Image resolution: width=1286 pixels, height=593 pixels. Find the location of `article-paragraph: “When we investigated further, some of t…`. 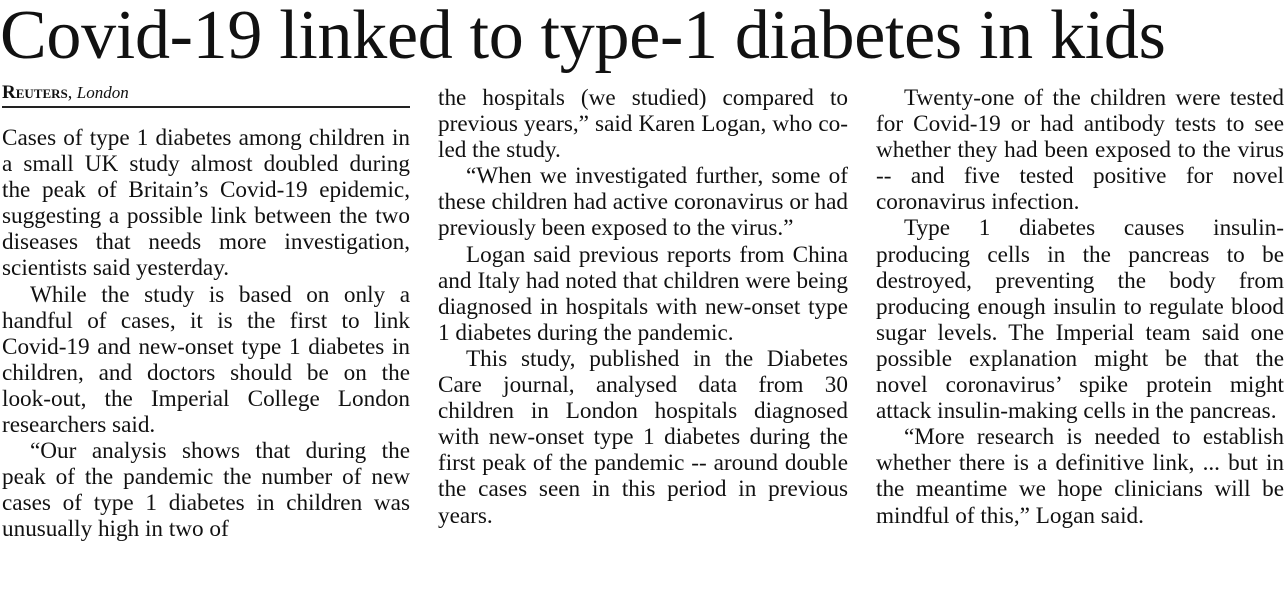

article-paragraph: “When we investigated further, some of t… is located at coordinates (643, 202).